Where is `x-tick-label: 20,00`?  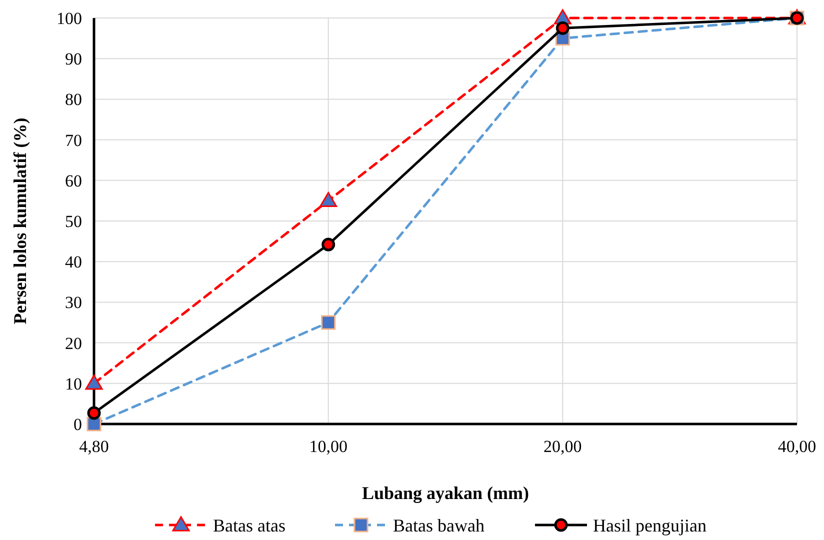 x-tick-label: 20,00 is located at coordinates (563, 446).